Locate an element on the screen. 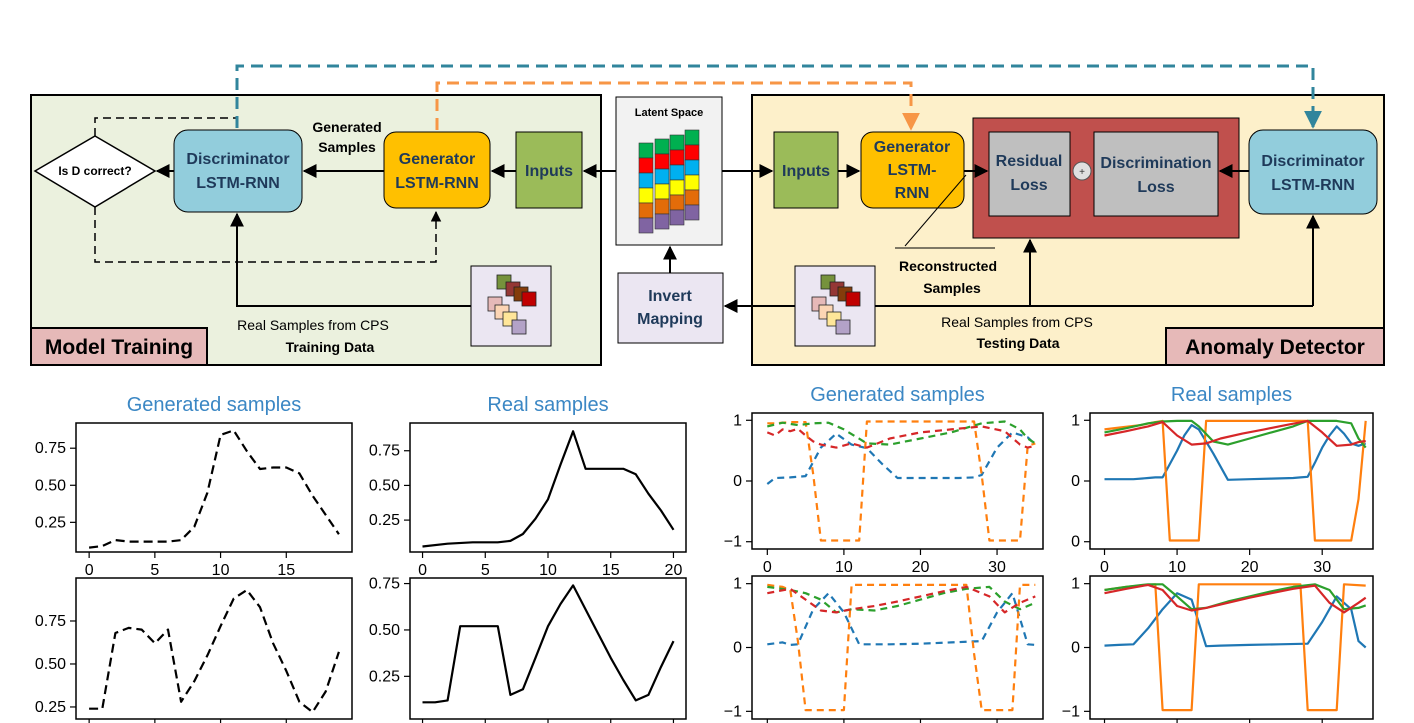 The width and height of the screenshot is (1414, 723). chart-7: −1 0 1 is located at coordinates (884, 649).